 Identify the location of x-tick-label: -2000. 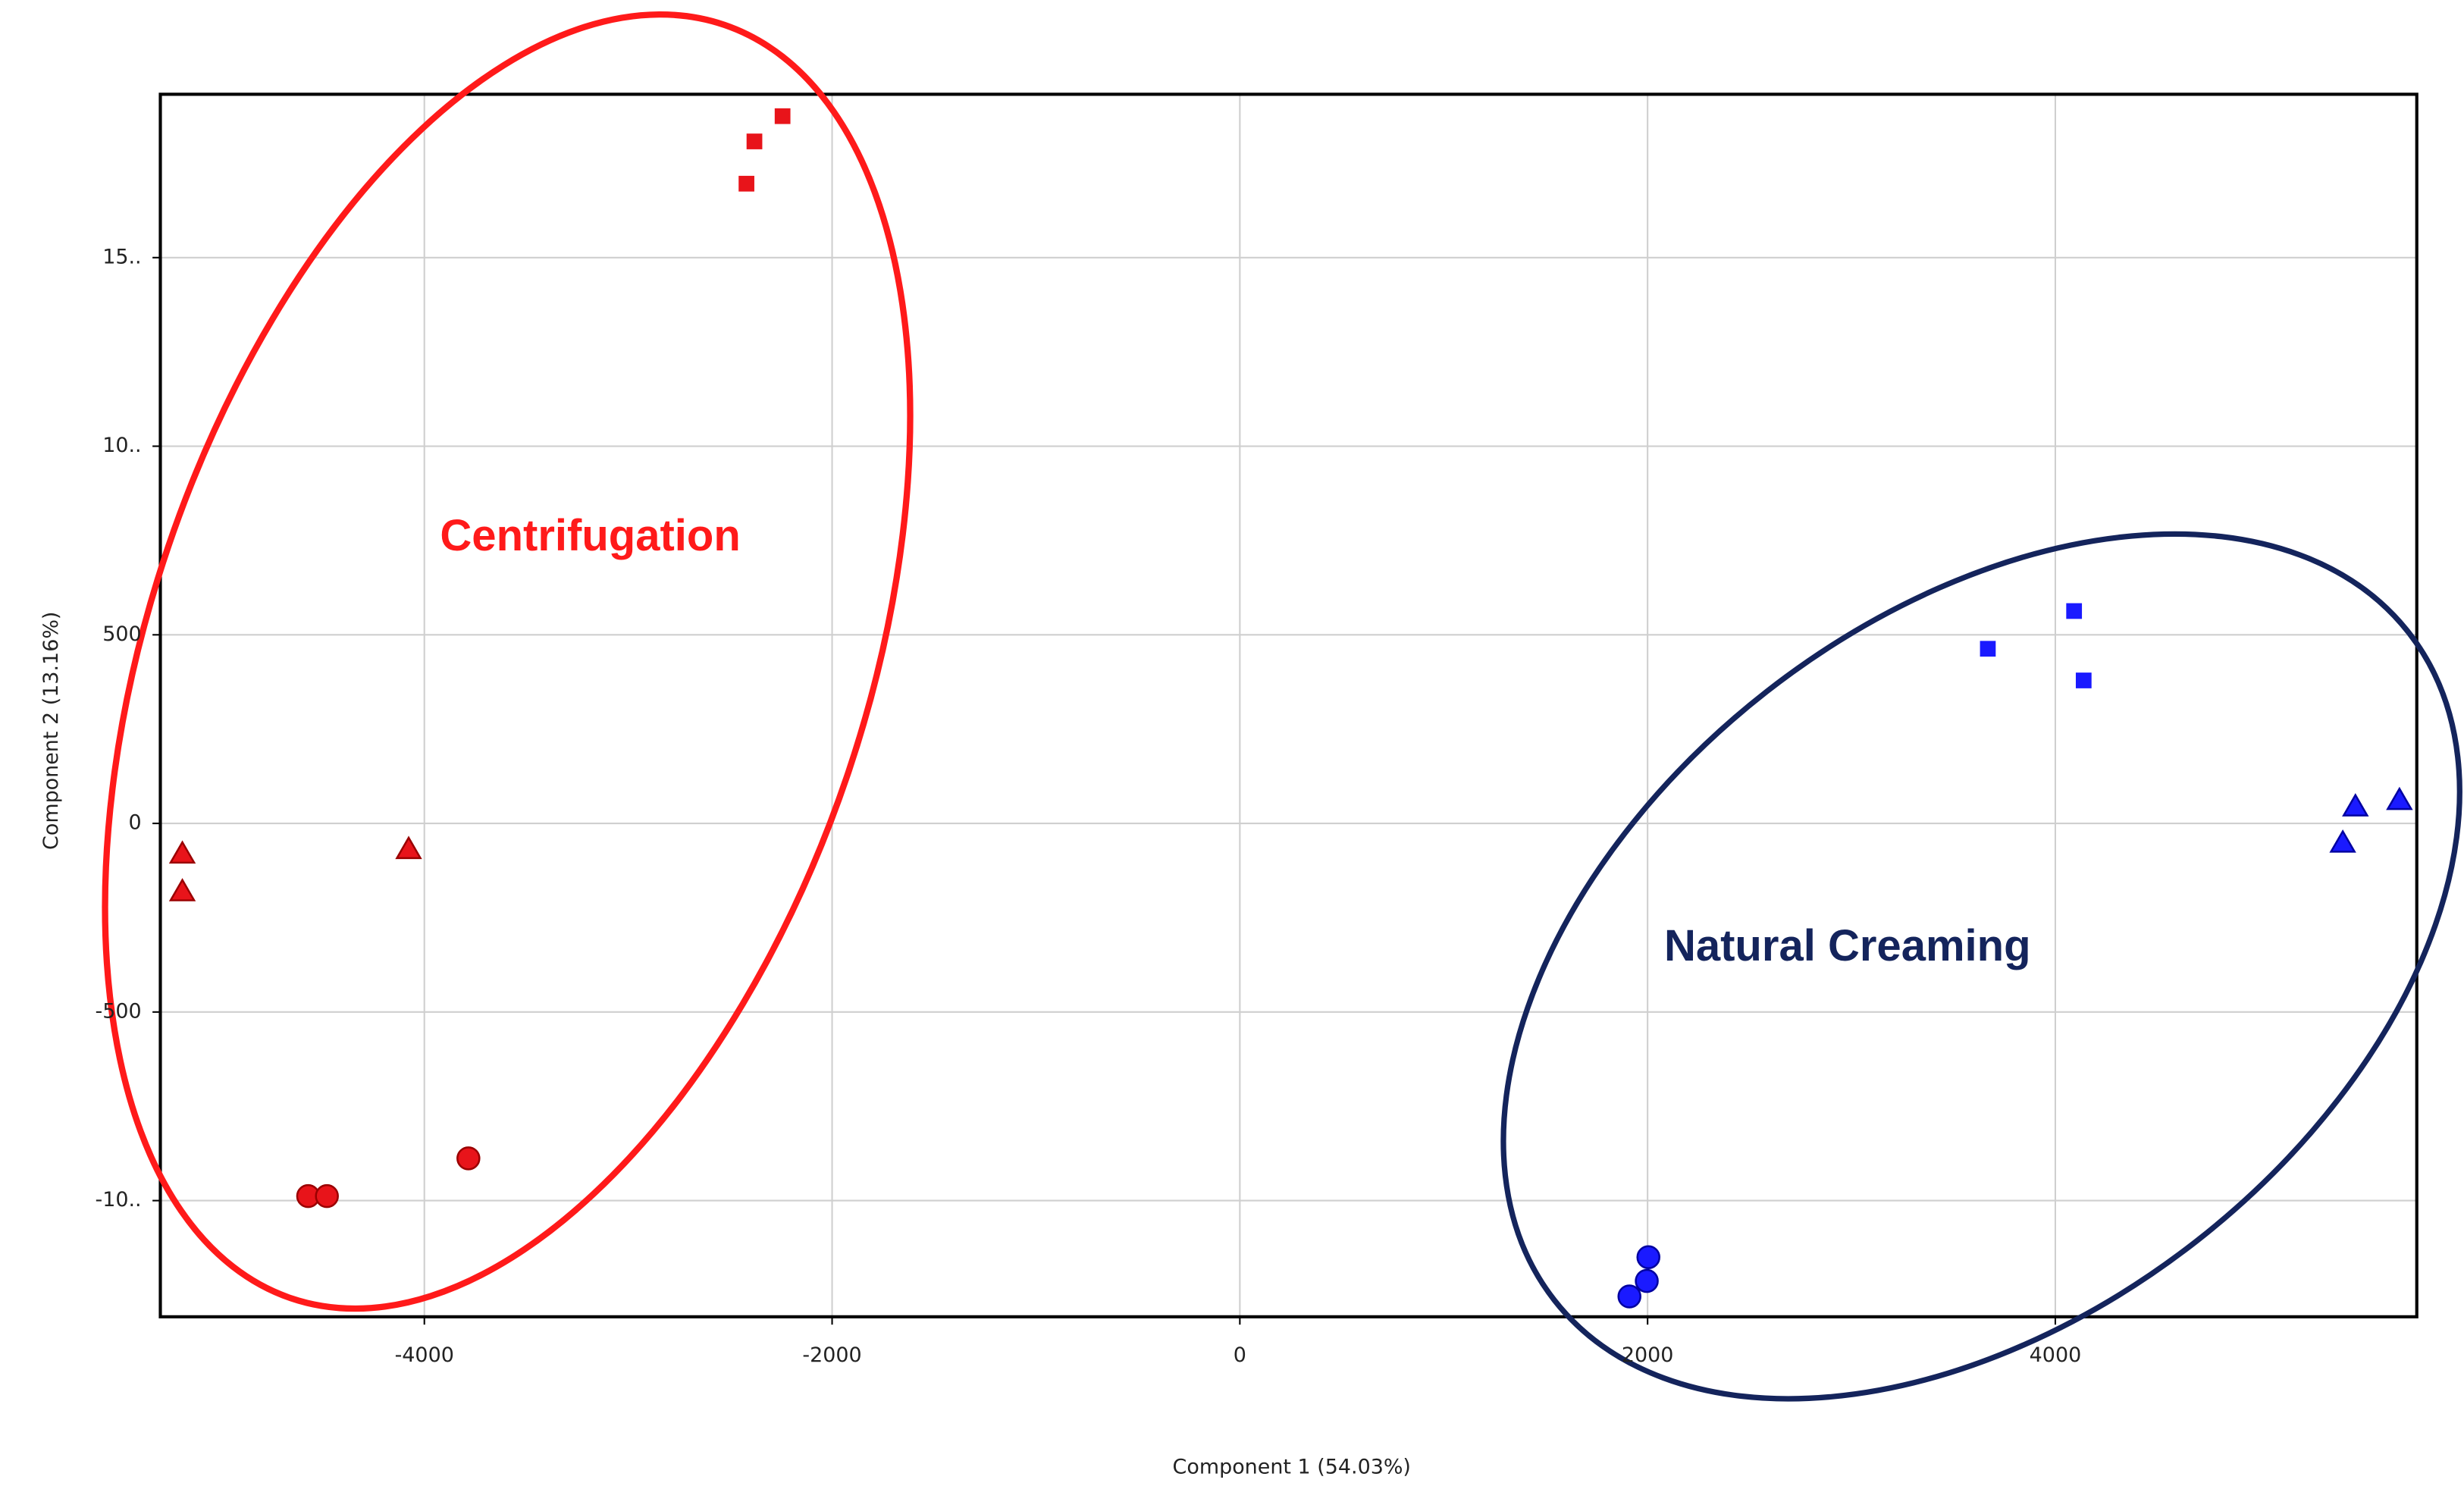
(832, 1355).